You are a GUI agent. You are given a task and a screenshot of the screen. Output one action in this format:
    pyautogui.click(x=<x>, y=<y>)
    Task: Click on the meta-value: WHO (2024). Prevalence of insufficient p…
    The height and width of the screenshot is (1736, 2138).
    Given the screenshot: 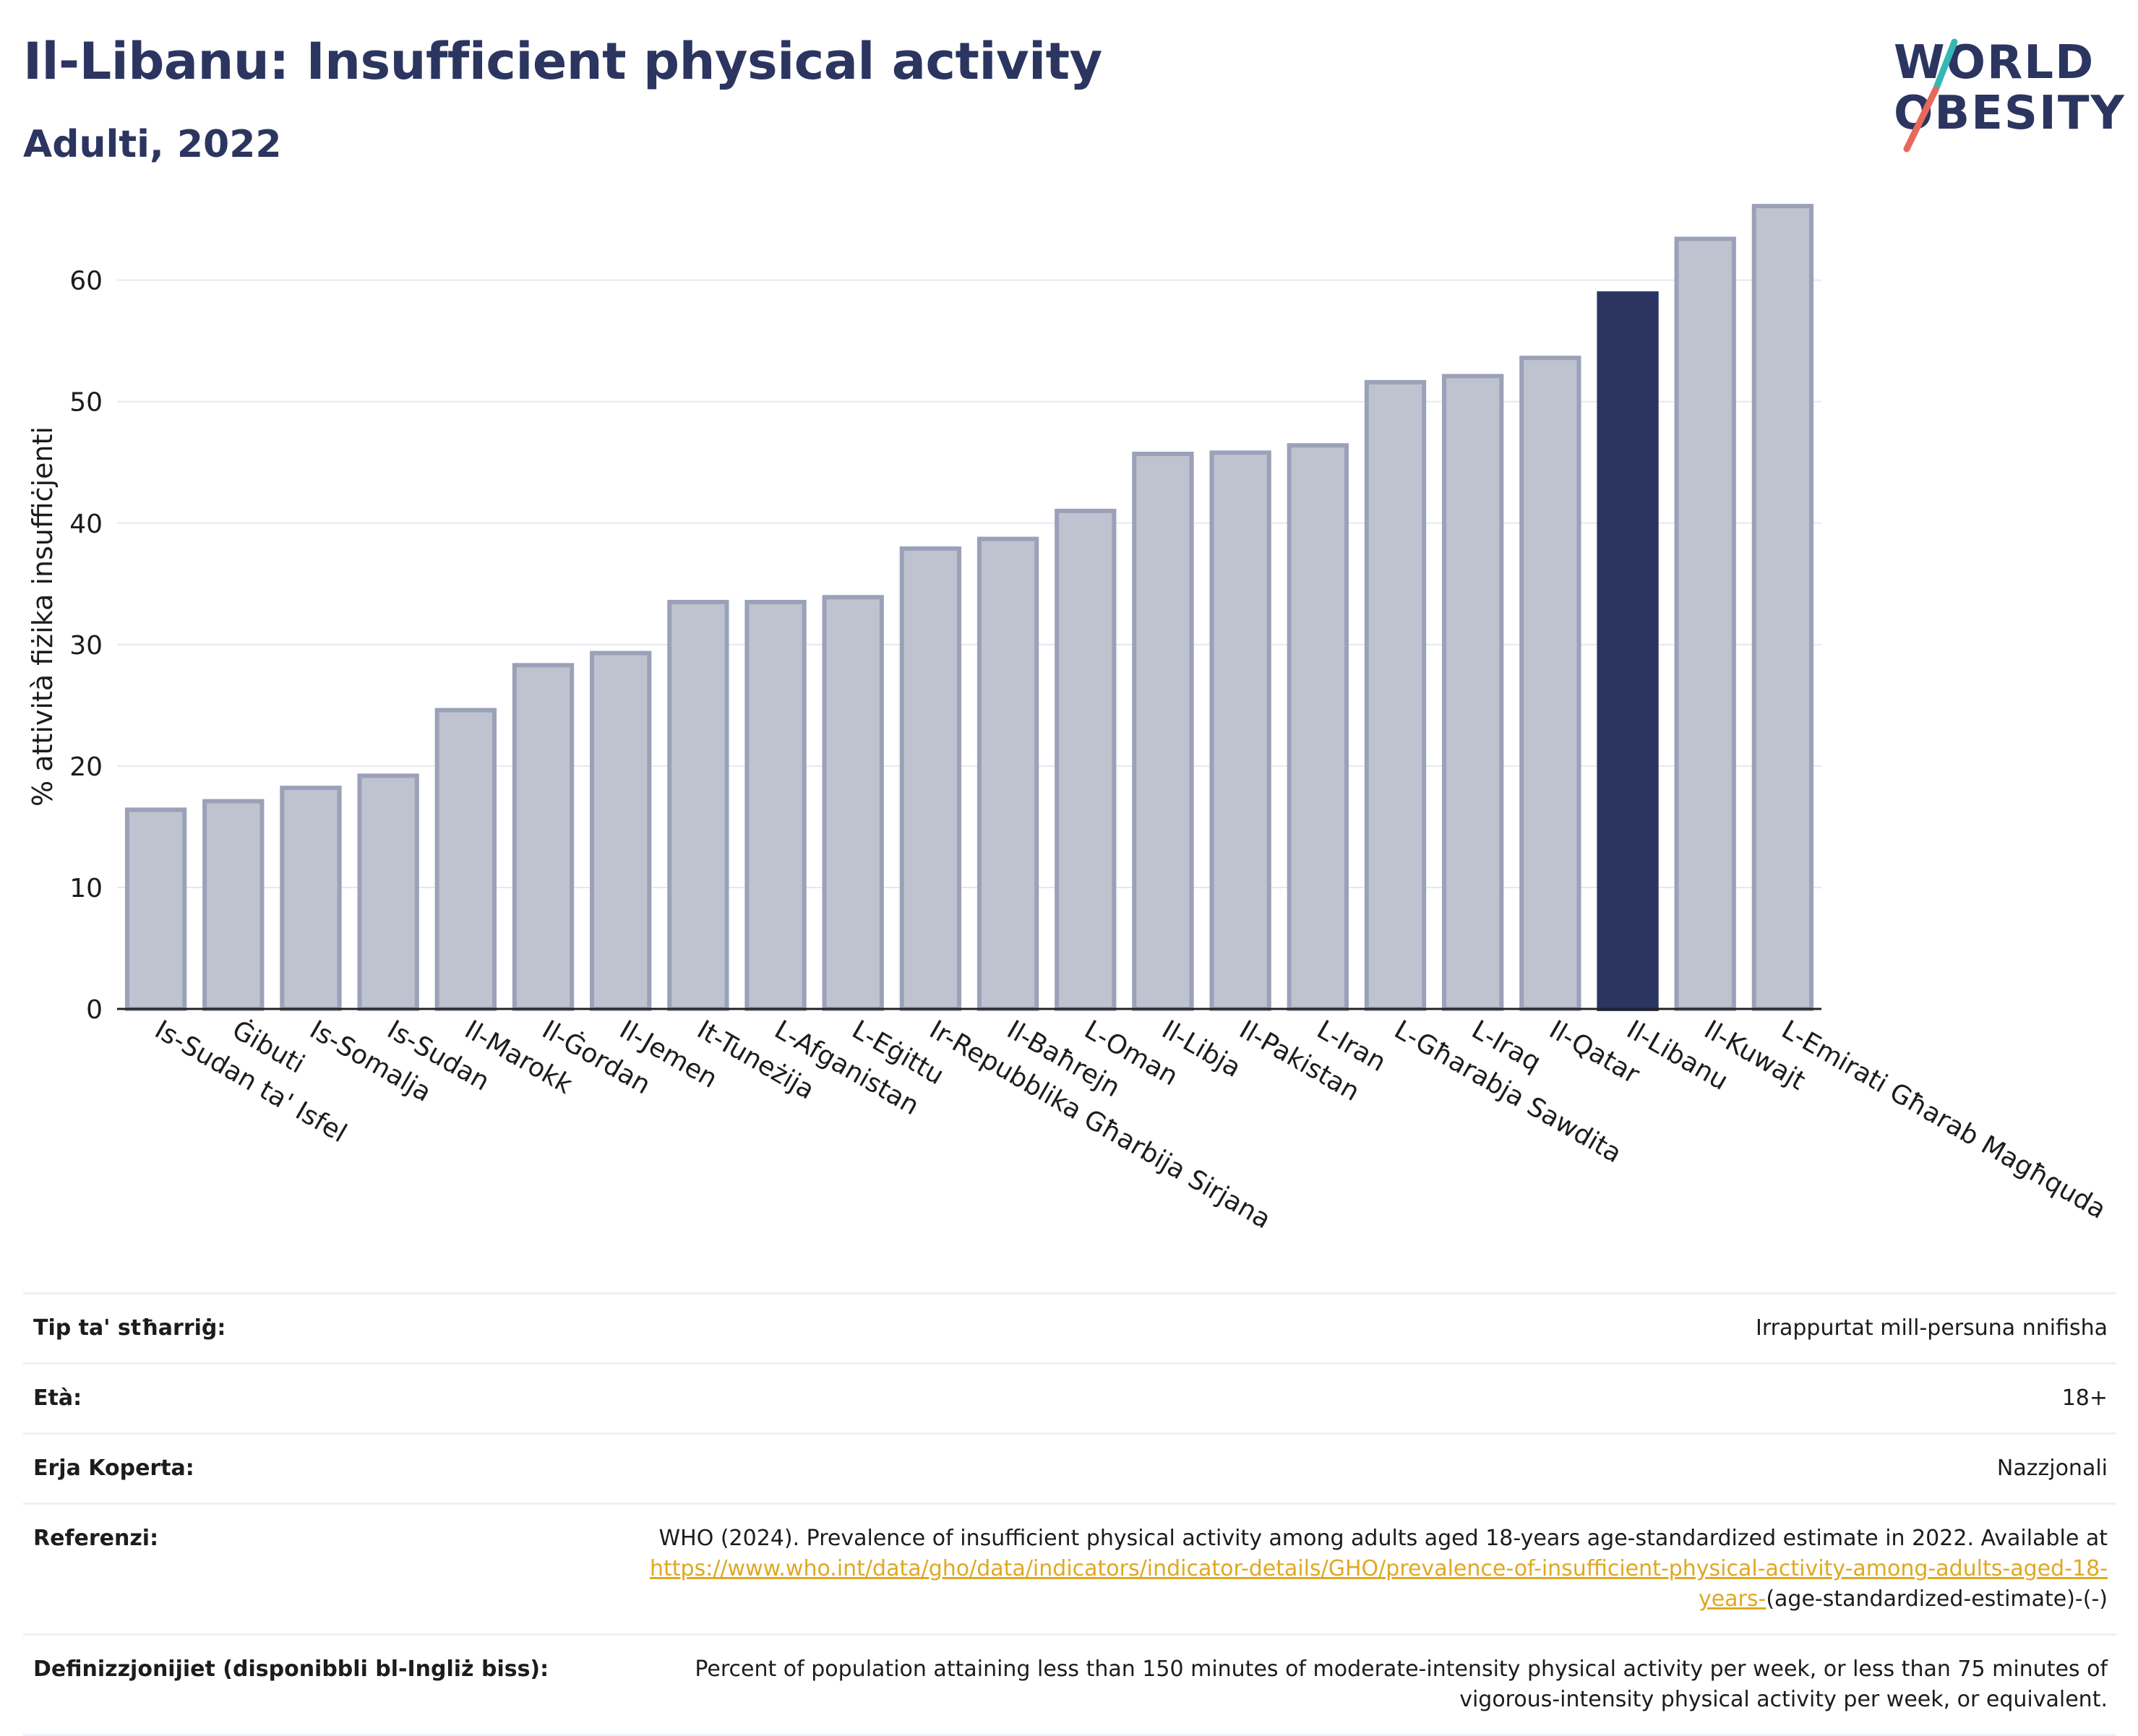 What is the action you would take?
    pyautogui.click(x=1353, y=1569)
    